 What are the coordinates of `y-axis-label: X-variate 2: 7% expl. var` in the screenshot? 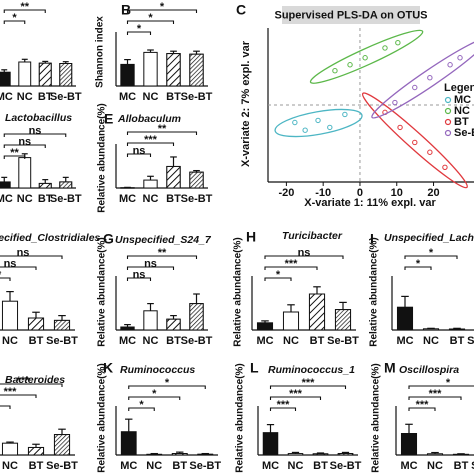 It's located at (246, 103).